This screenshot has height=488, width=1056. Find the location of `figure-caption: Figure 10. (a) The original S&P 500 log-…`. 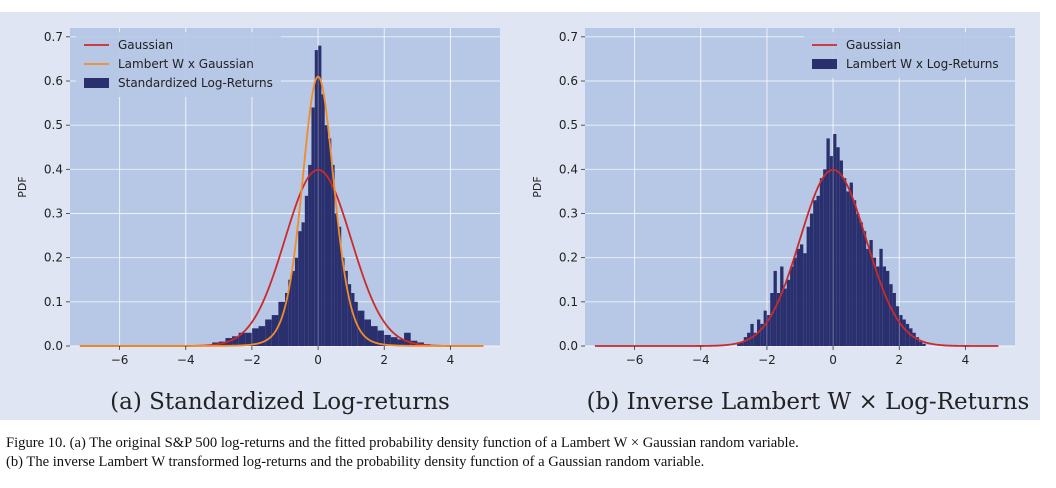

figure-caption: Figure 10. (a) The original S&P 500 log-… is located at coordinates (529, 453).